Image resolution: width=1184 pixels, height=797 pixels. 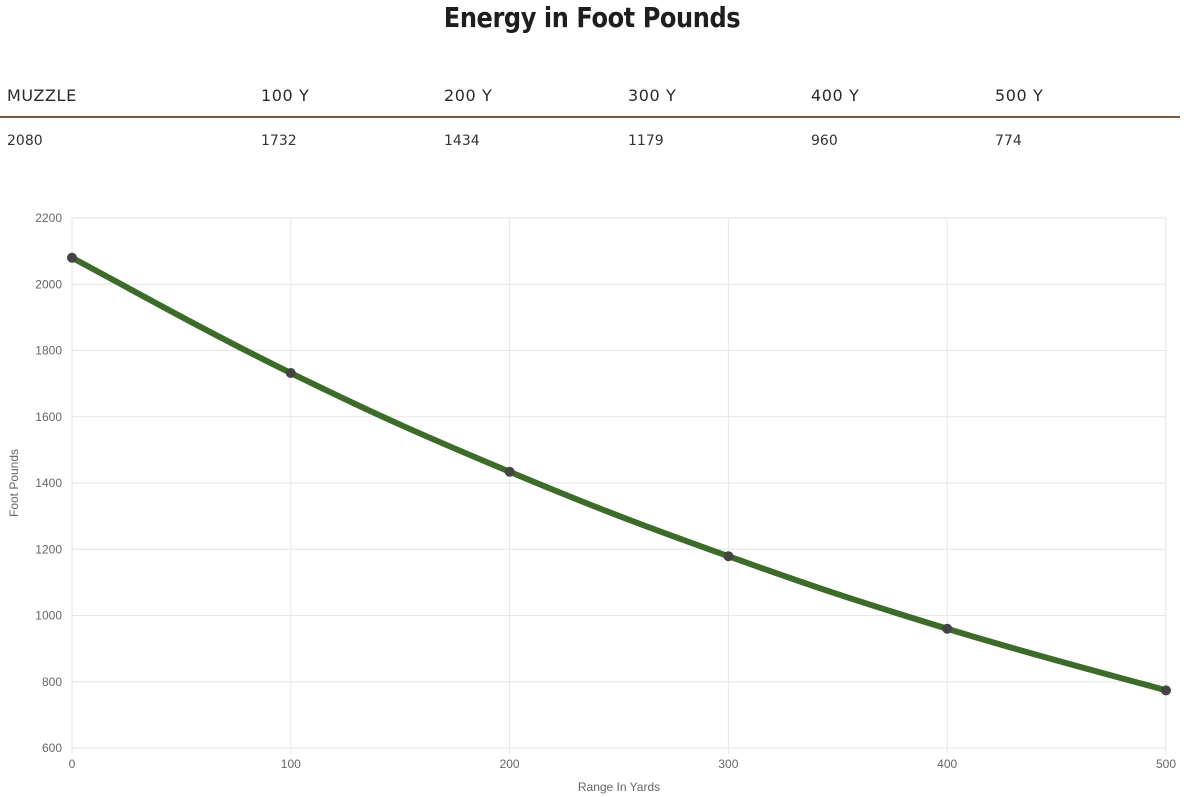 I want to click on energy-table: MUZZLE 100 Y 200 Y 300 Y 400 Y 500 Y, so click(x=590, y=95).